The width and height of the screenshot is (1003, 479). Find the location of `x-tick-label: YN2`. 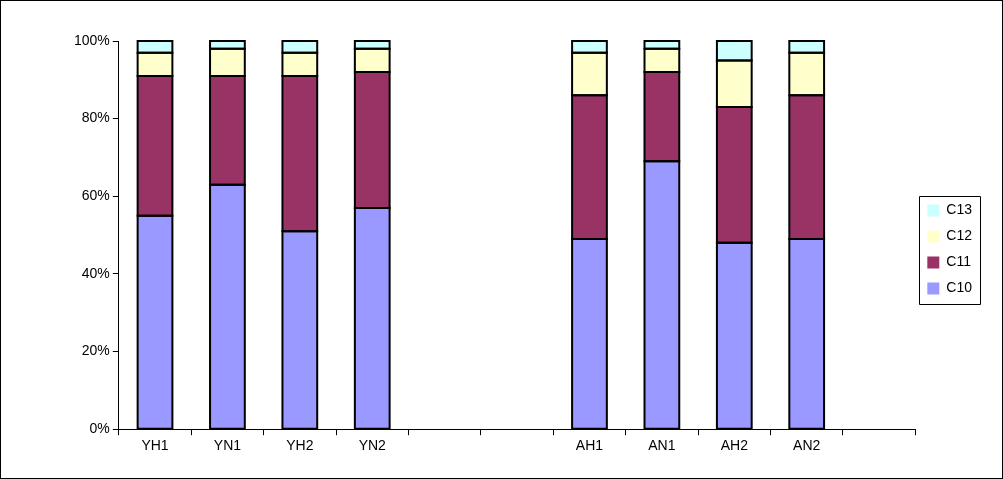

x-tick-label: YN2 is located at coordinates (372, 445).